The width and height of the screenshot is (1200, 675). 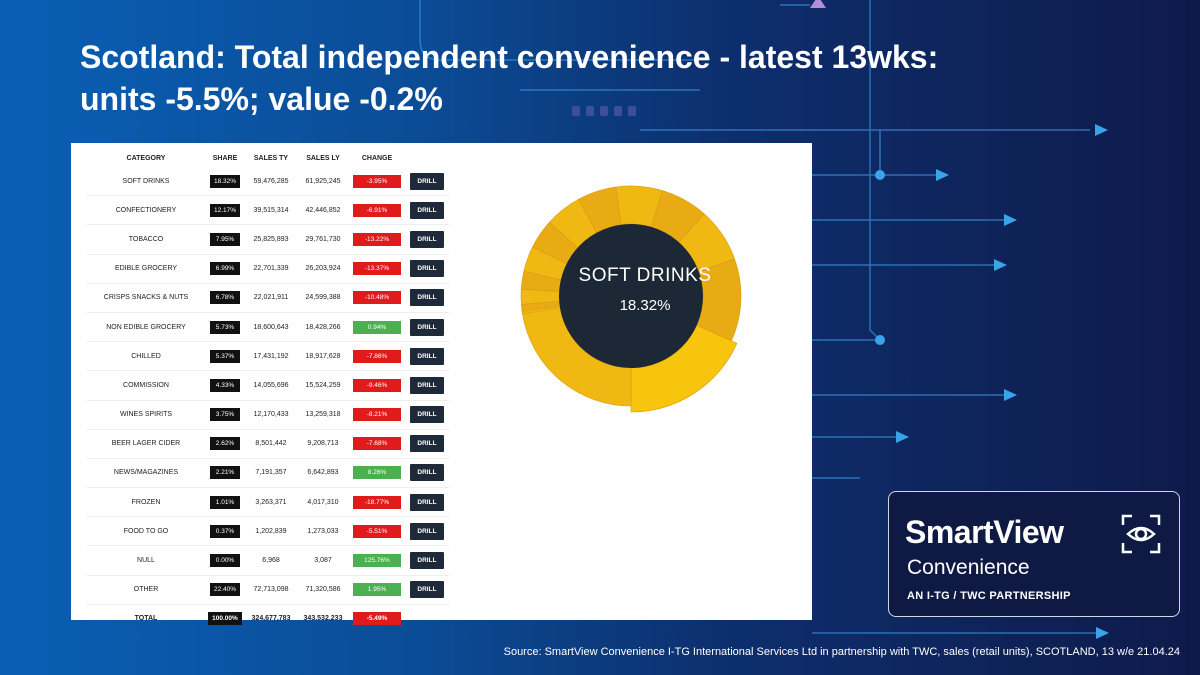 What do you see at coordinates (271, 473) in the screenshot?
I see `row-sales-ty: 7,191,357` at bounding box center [271, 473].